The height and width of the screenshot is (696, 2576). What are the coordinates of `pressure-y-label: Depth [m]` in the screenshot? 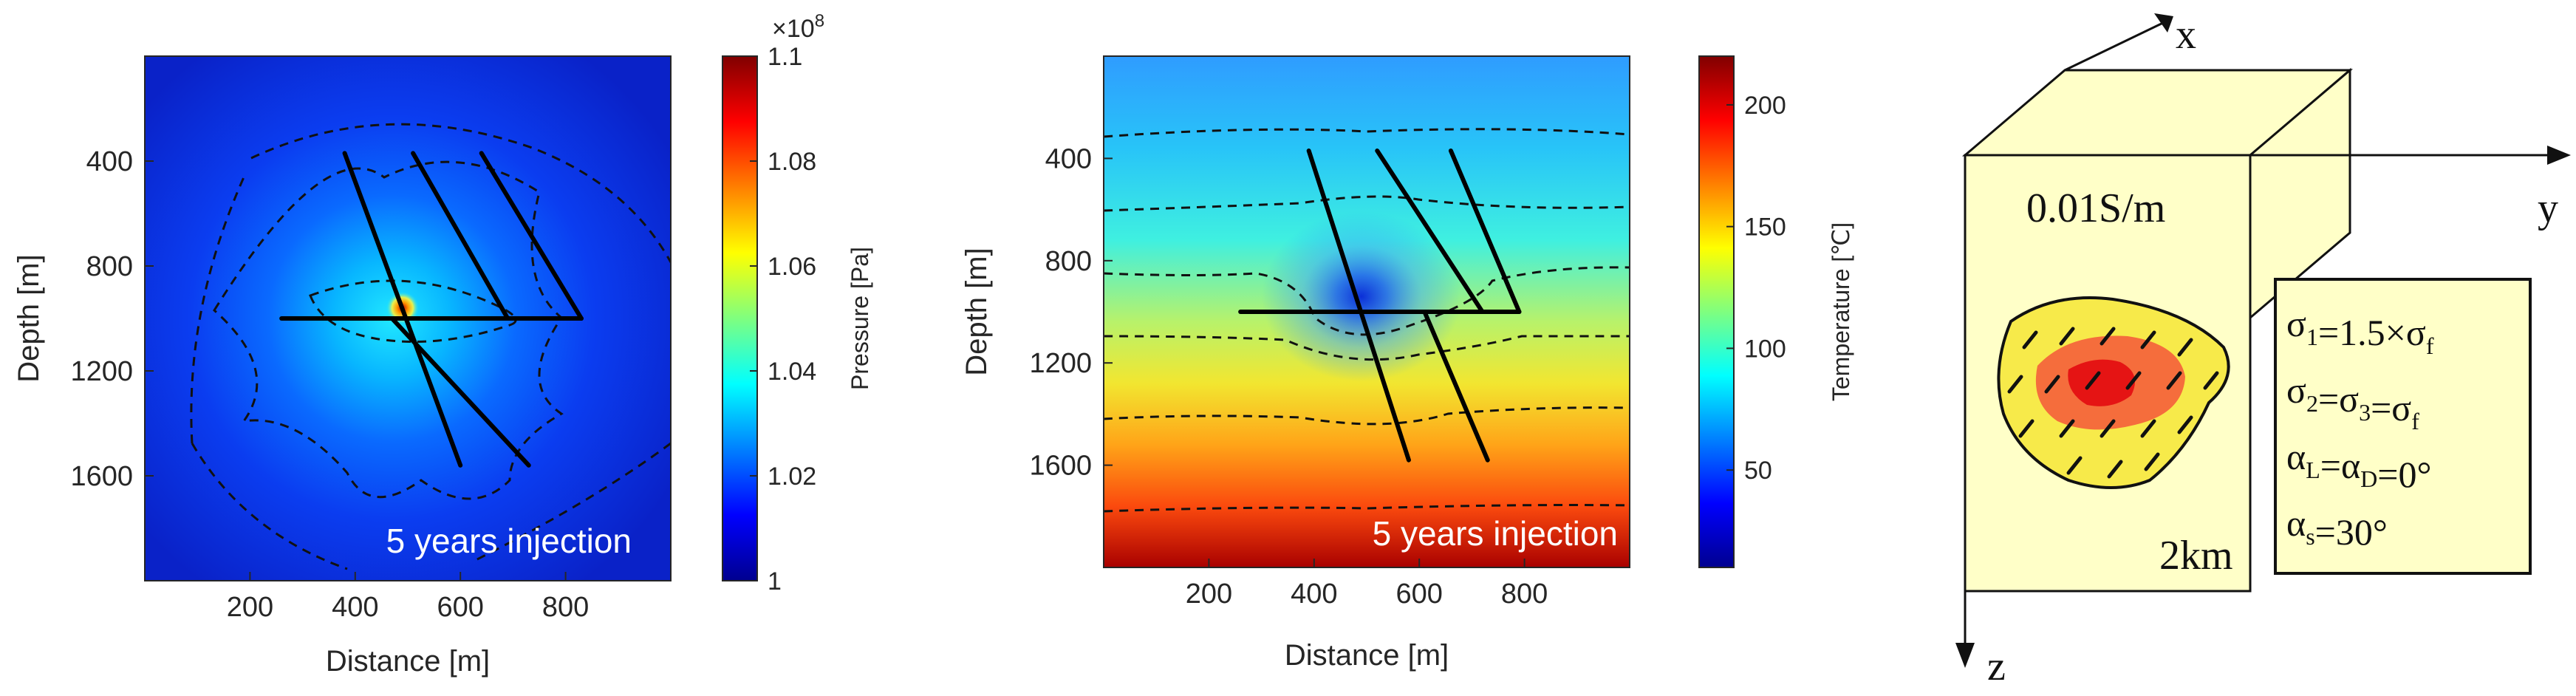 It's located at (29, 318).